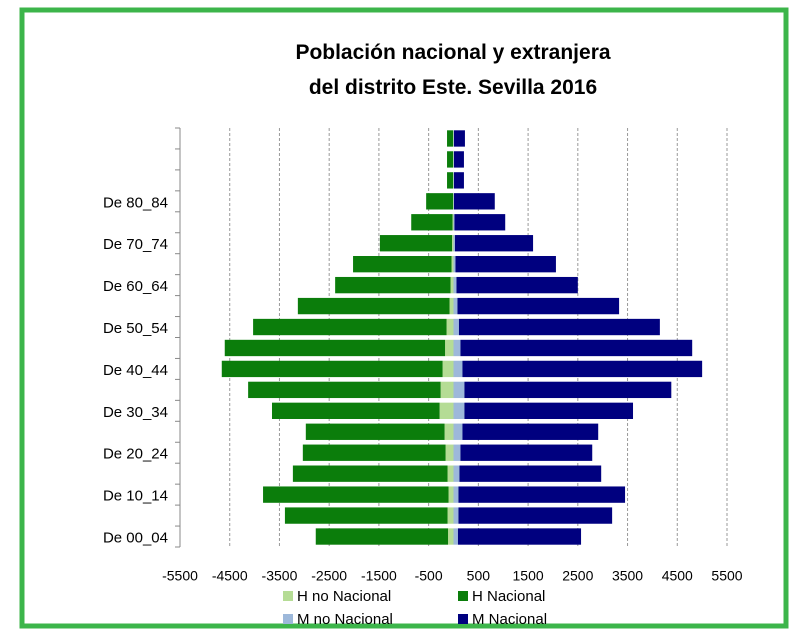  What do you see at coordinates (345, 619) in the screenshot?
I see `legend-label: M no Nacional` at bounding box center [345, 619].